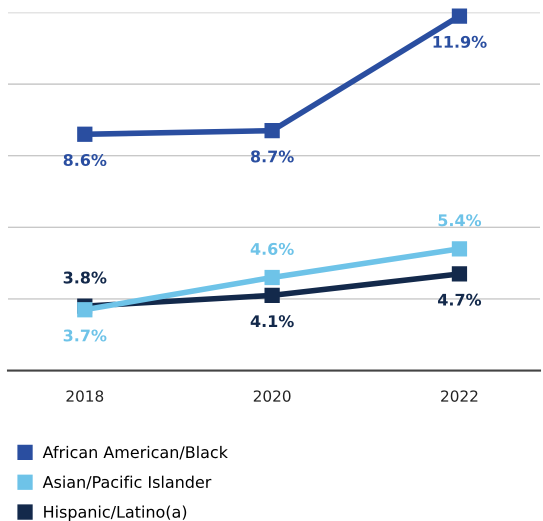 The image size is (543, 521). What do you see at coordinates (460, 220) in the screenshot?
I see `data-label: 5.4%` at bounding box center [460, 220].